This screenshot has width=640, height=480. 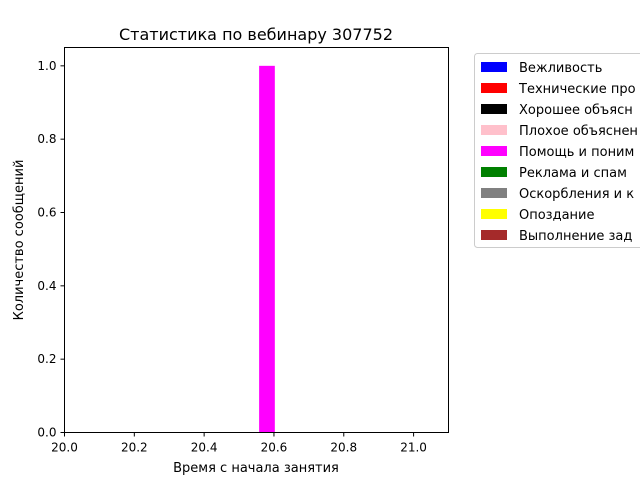 What do you see at coordinates (343, 448) in the screenshot?
I see `x-tick-label: 20.8` at bounding box center [343, 448].